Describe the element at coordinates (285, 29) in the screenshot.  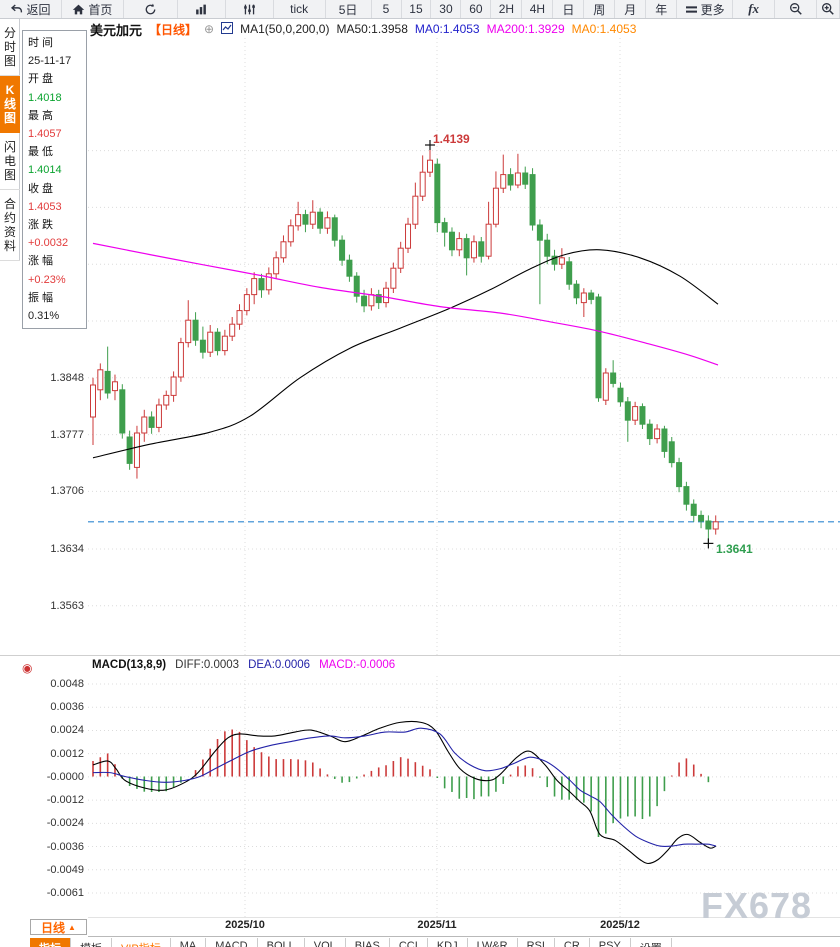
I see `ma-settings-label: MA1(50,0,200,0)` at that location.